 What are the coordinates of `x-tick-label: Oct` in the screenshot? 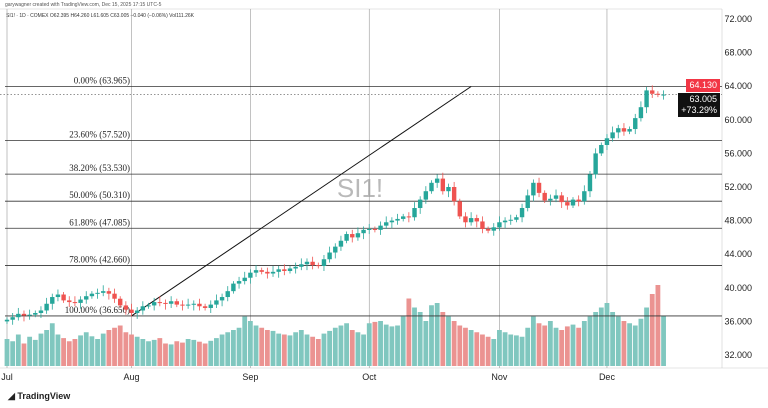 It's located at (369, 377).